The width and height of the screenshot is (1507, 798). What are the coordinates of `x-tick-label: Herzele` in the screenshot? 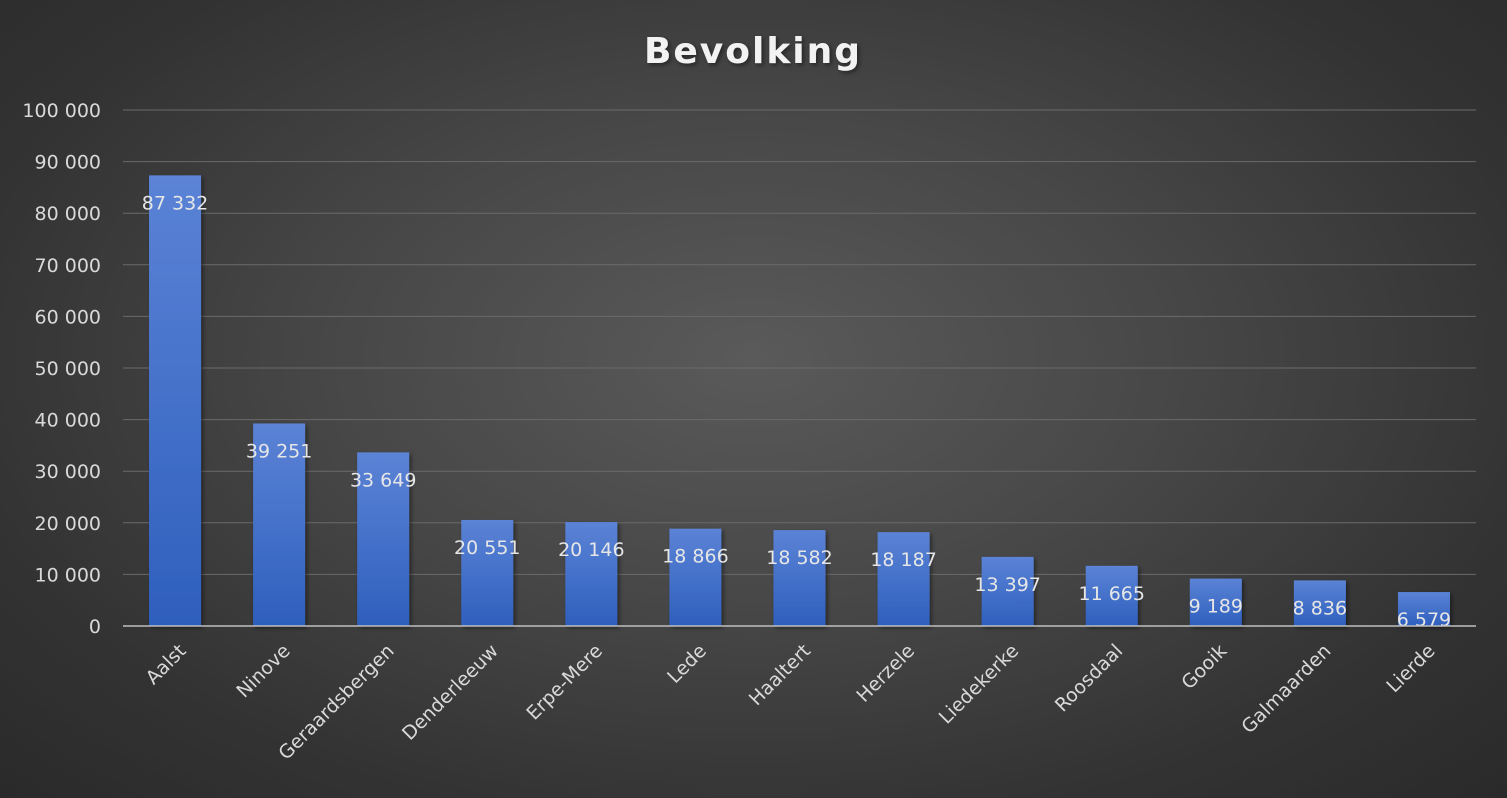 It's located at (885, 673).